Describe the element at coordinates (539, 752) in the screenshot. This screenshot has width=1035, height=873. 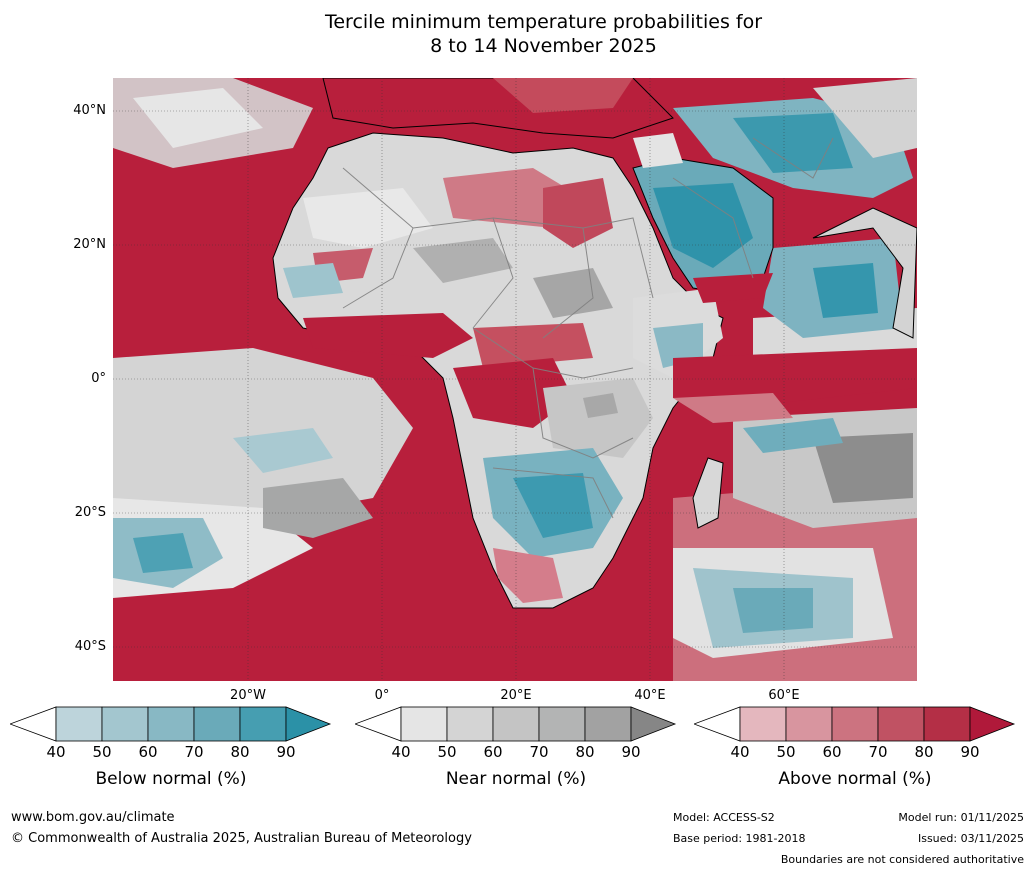
I see `near-tick-70: 70` at that location.